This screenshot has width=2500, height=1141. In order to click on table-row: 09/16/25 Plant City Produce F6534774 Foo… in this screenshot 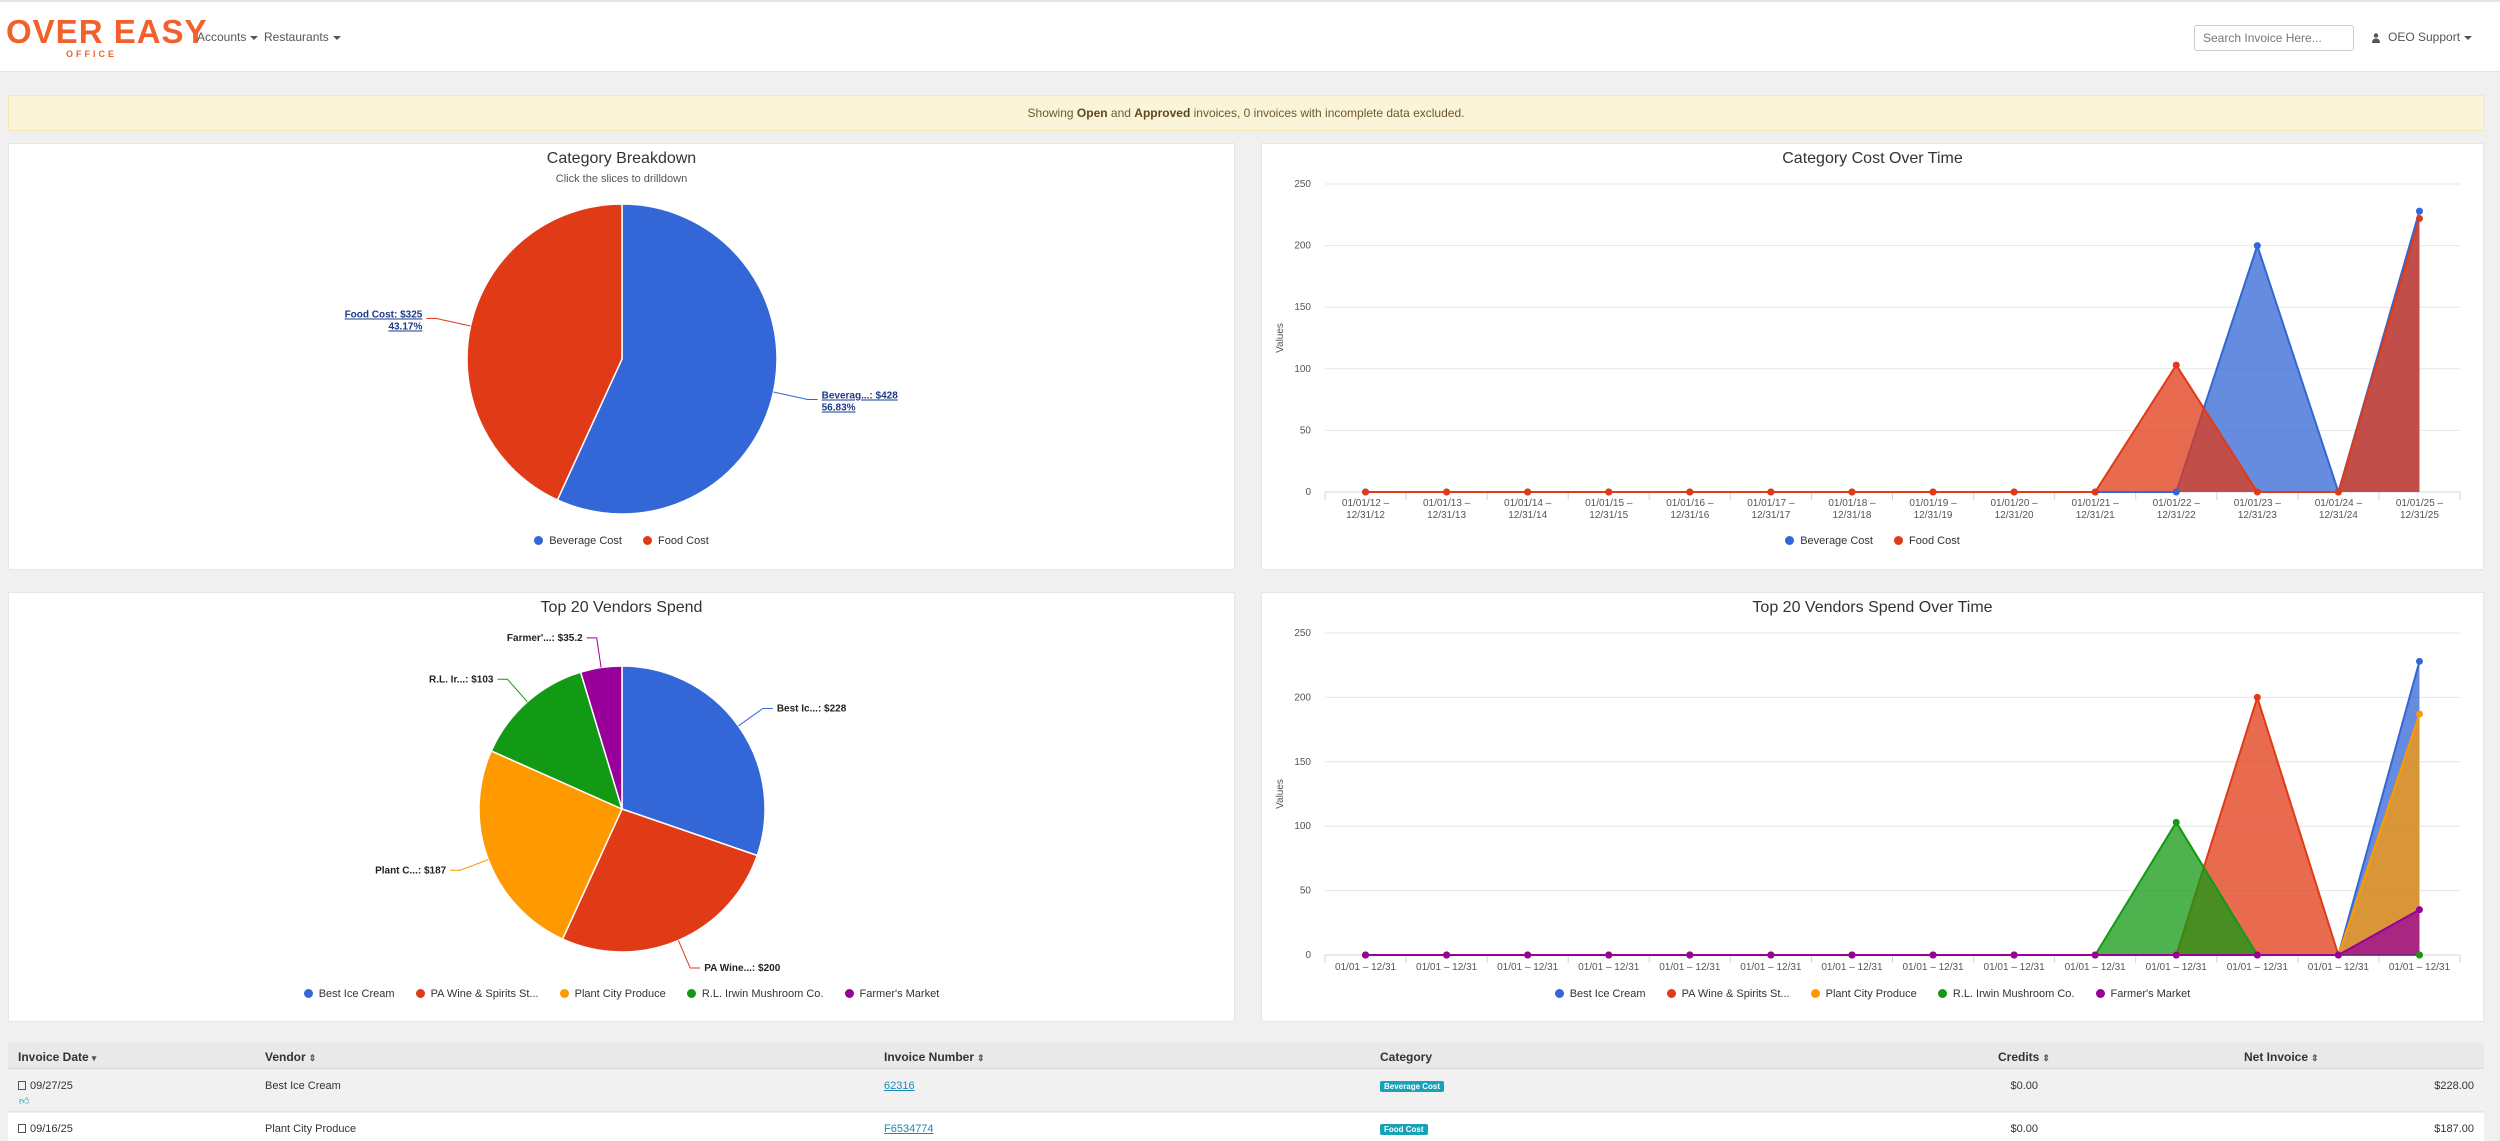, I will do `click(1246, 1127)`.